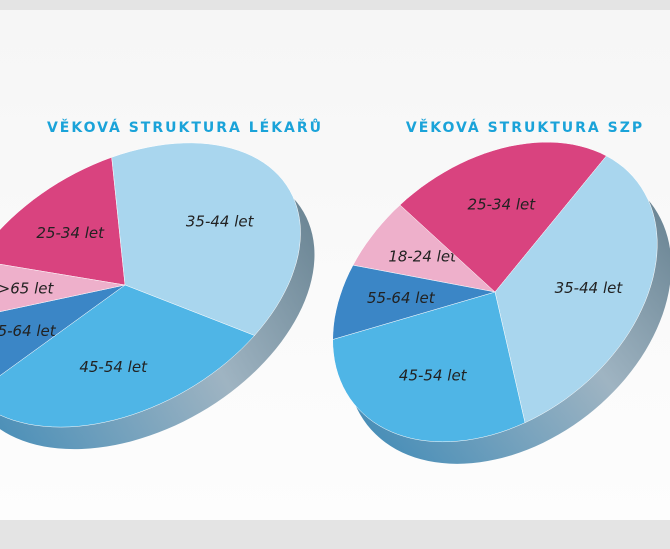 The height and width of the screenshot is (549, 670). I want to click on slice-label: >65 let, so click(27, 288).